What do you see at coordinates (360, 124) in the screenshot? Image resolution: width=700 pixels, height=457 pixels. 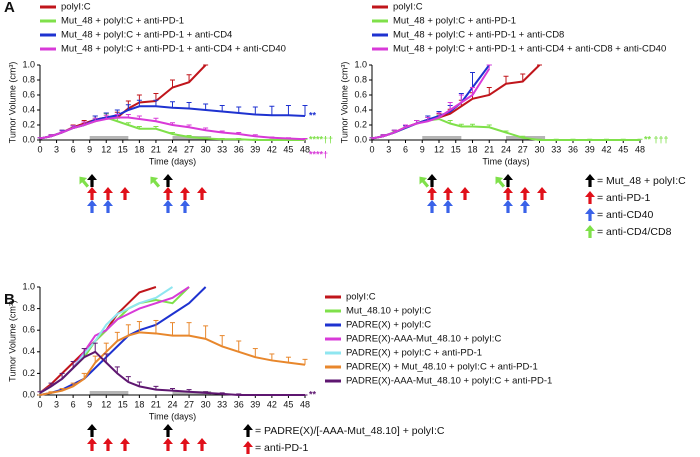 I see `y-tick-label: 0.2` at bounding box center [360, 124].